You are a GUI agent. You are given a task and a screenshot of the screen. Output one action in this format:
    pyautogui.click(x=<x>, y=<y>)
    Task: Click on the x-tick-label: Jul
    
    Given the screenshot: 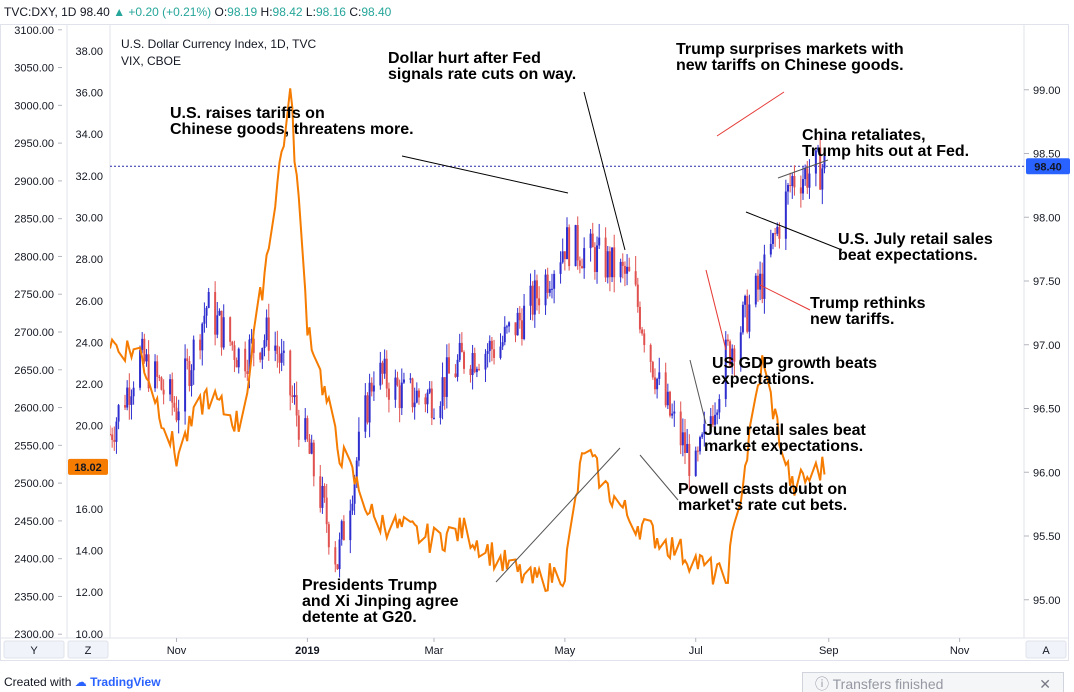 What is the action you would take?
    pyautogui.click(x=696, y=651)
    